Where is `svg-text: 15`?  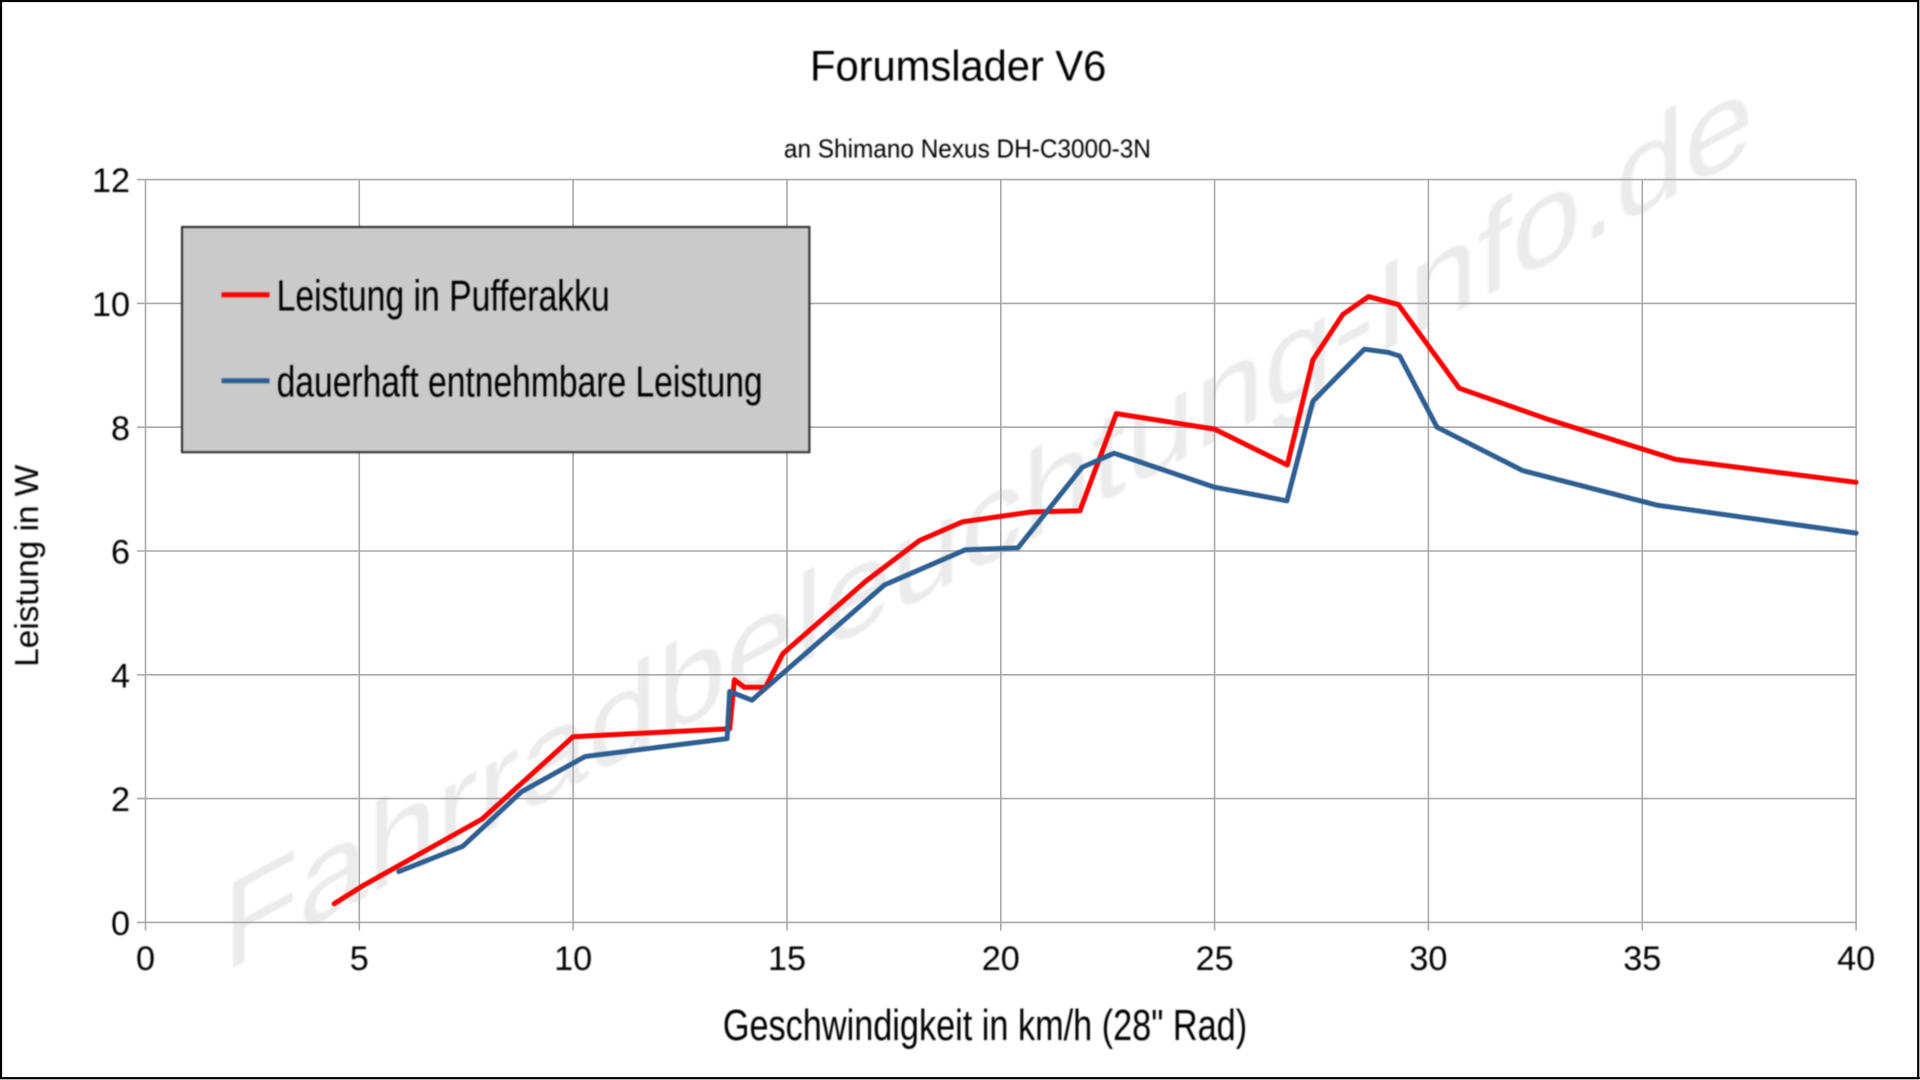
svg-text: 15 is located at coordinates (787, 959).